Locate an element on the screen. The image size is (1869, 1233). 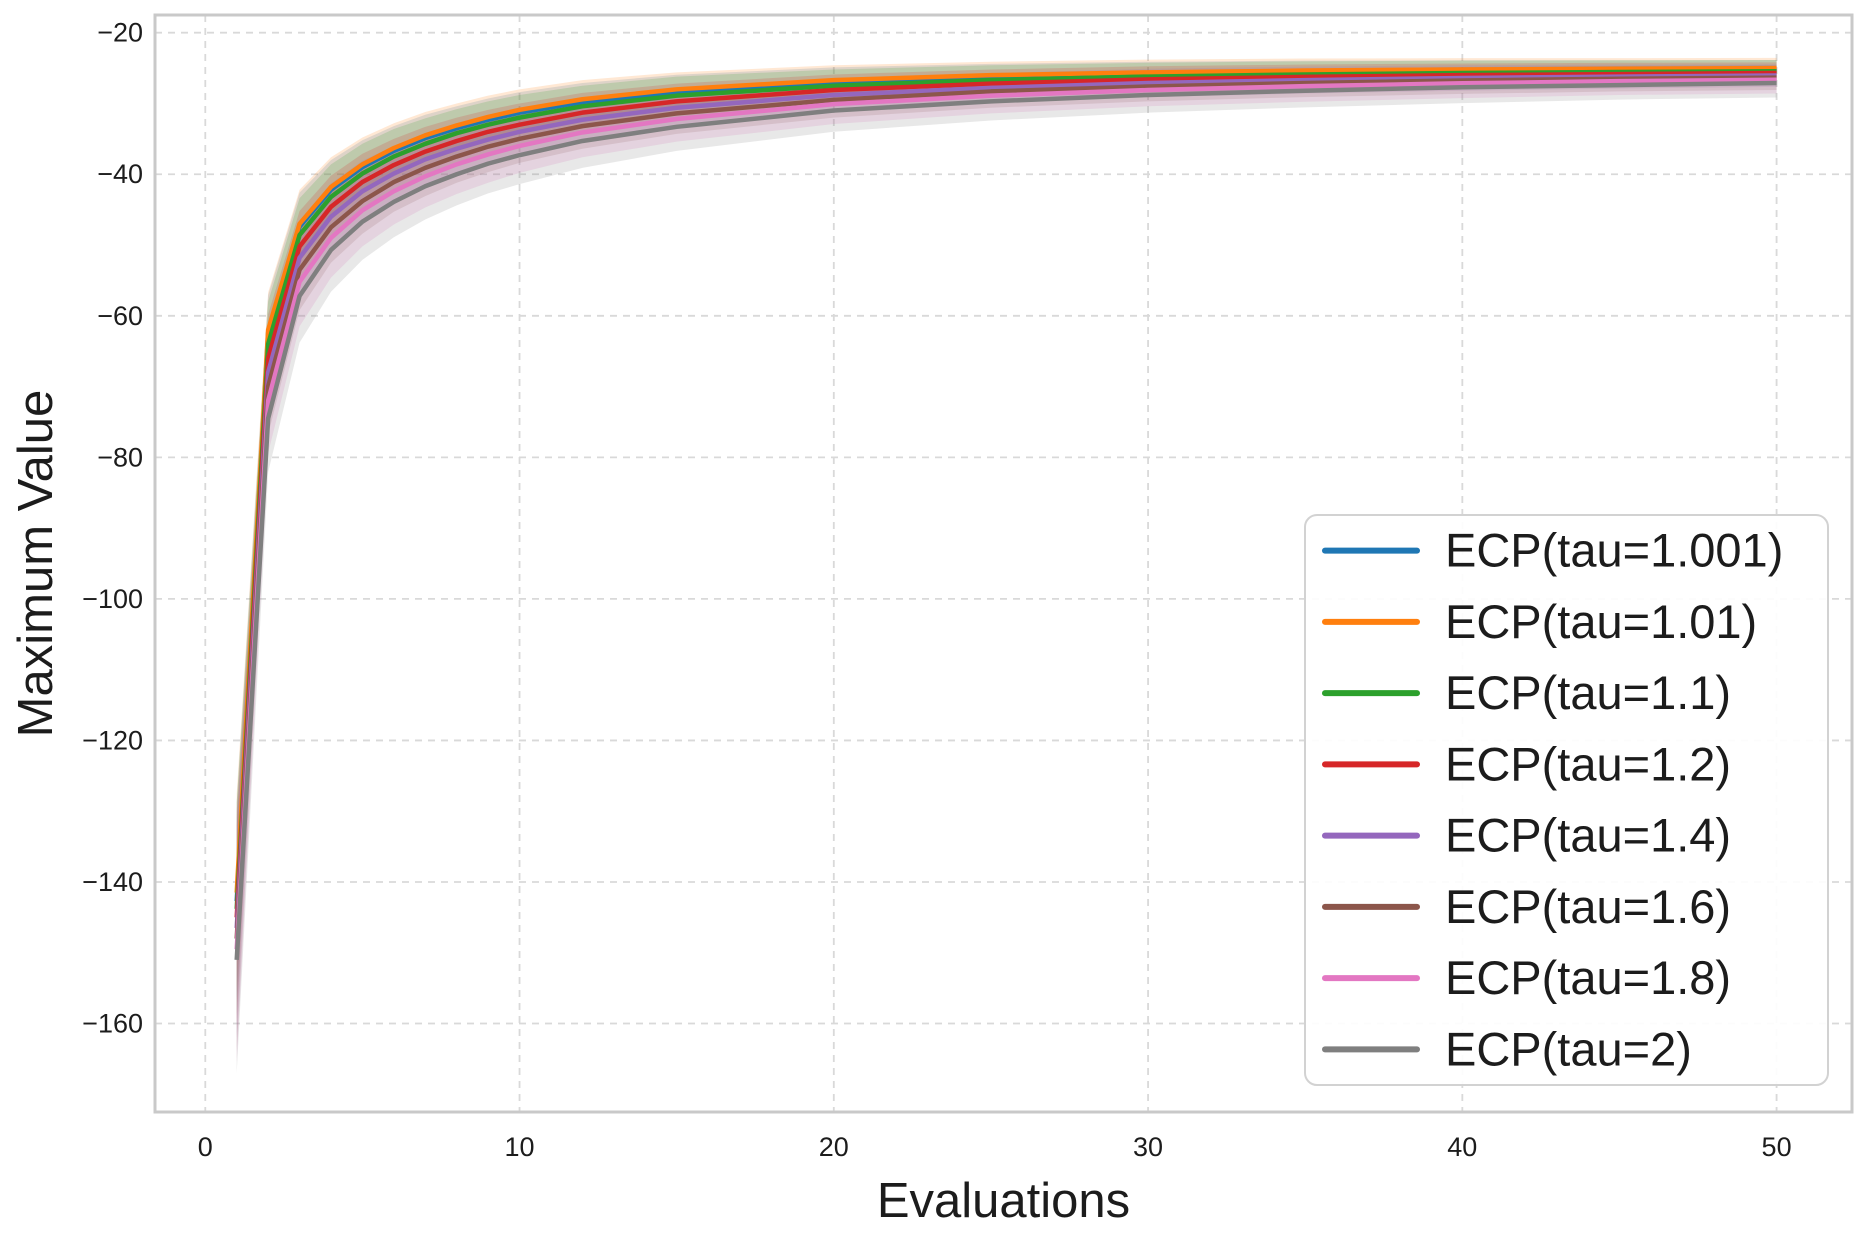
y-tick-label: −40 is located at coordinates (120, 174).